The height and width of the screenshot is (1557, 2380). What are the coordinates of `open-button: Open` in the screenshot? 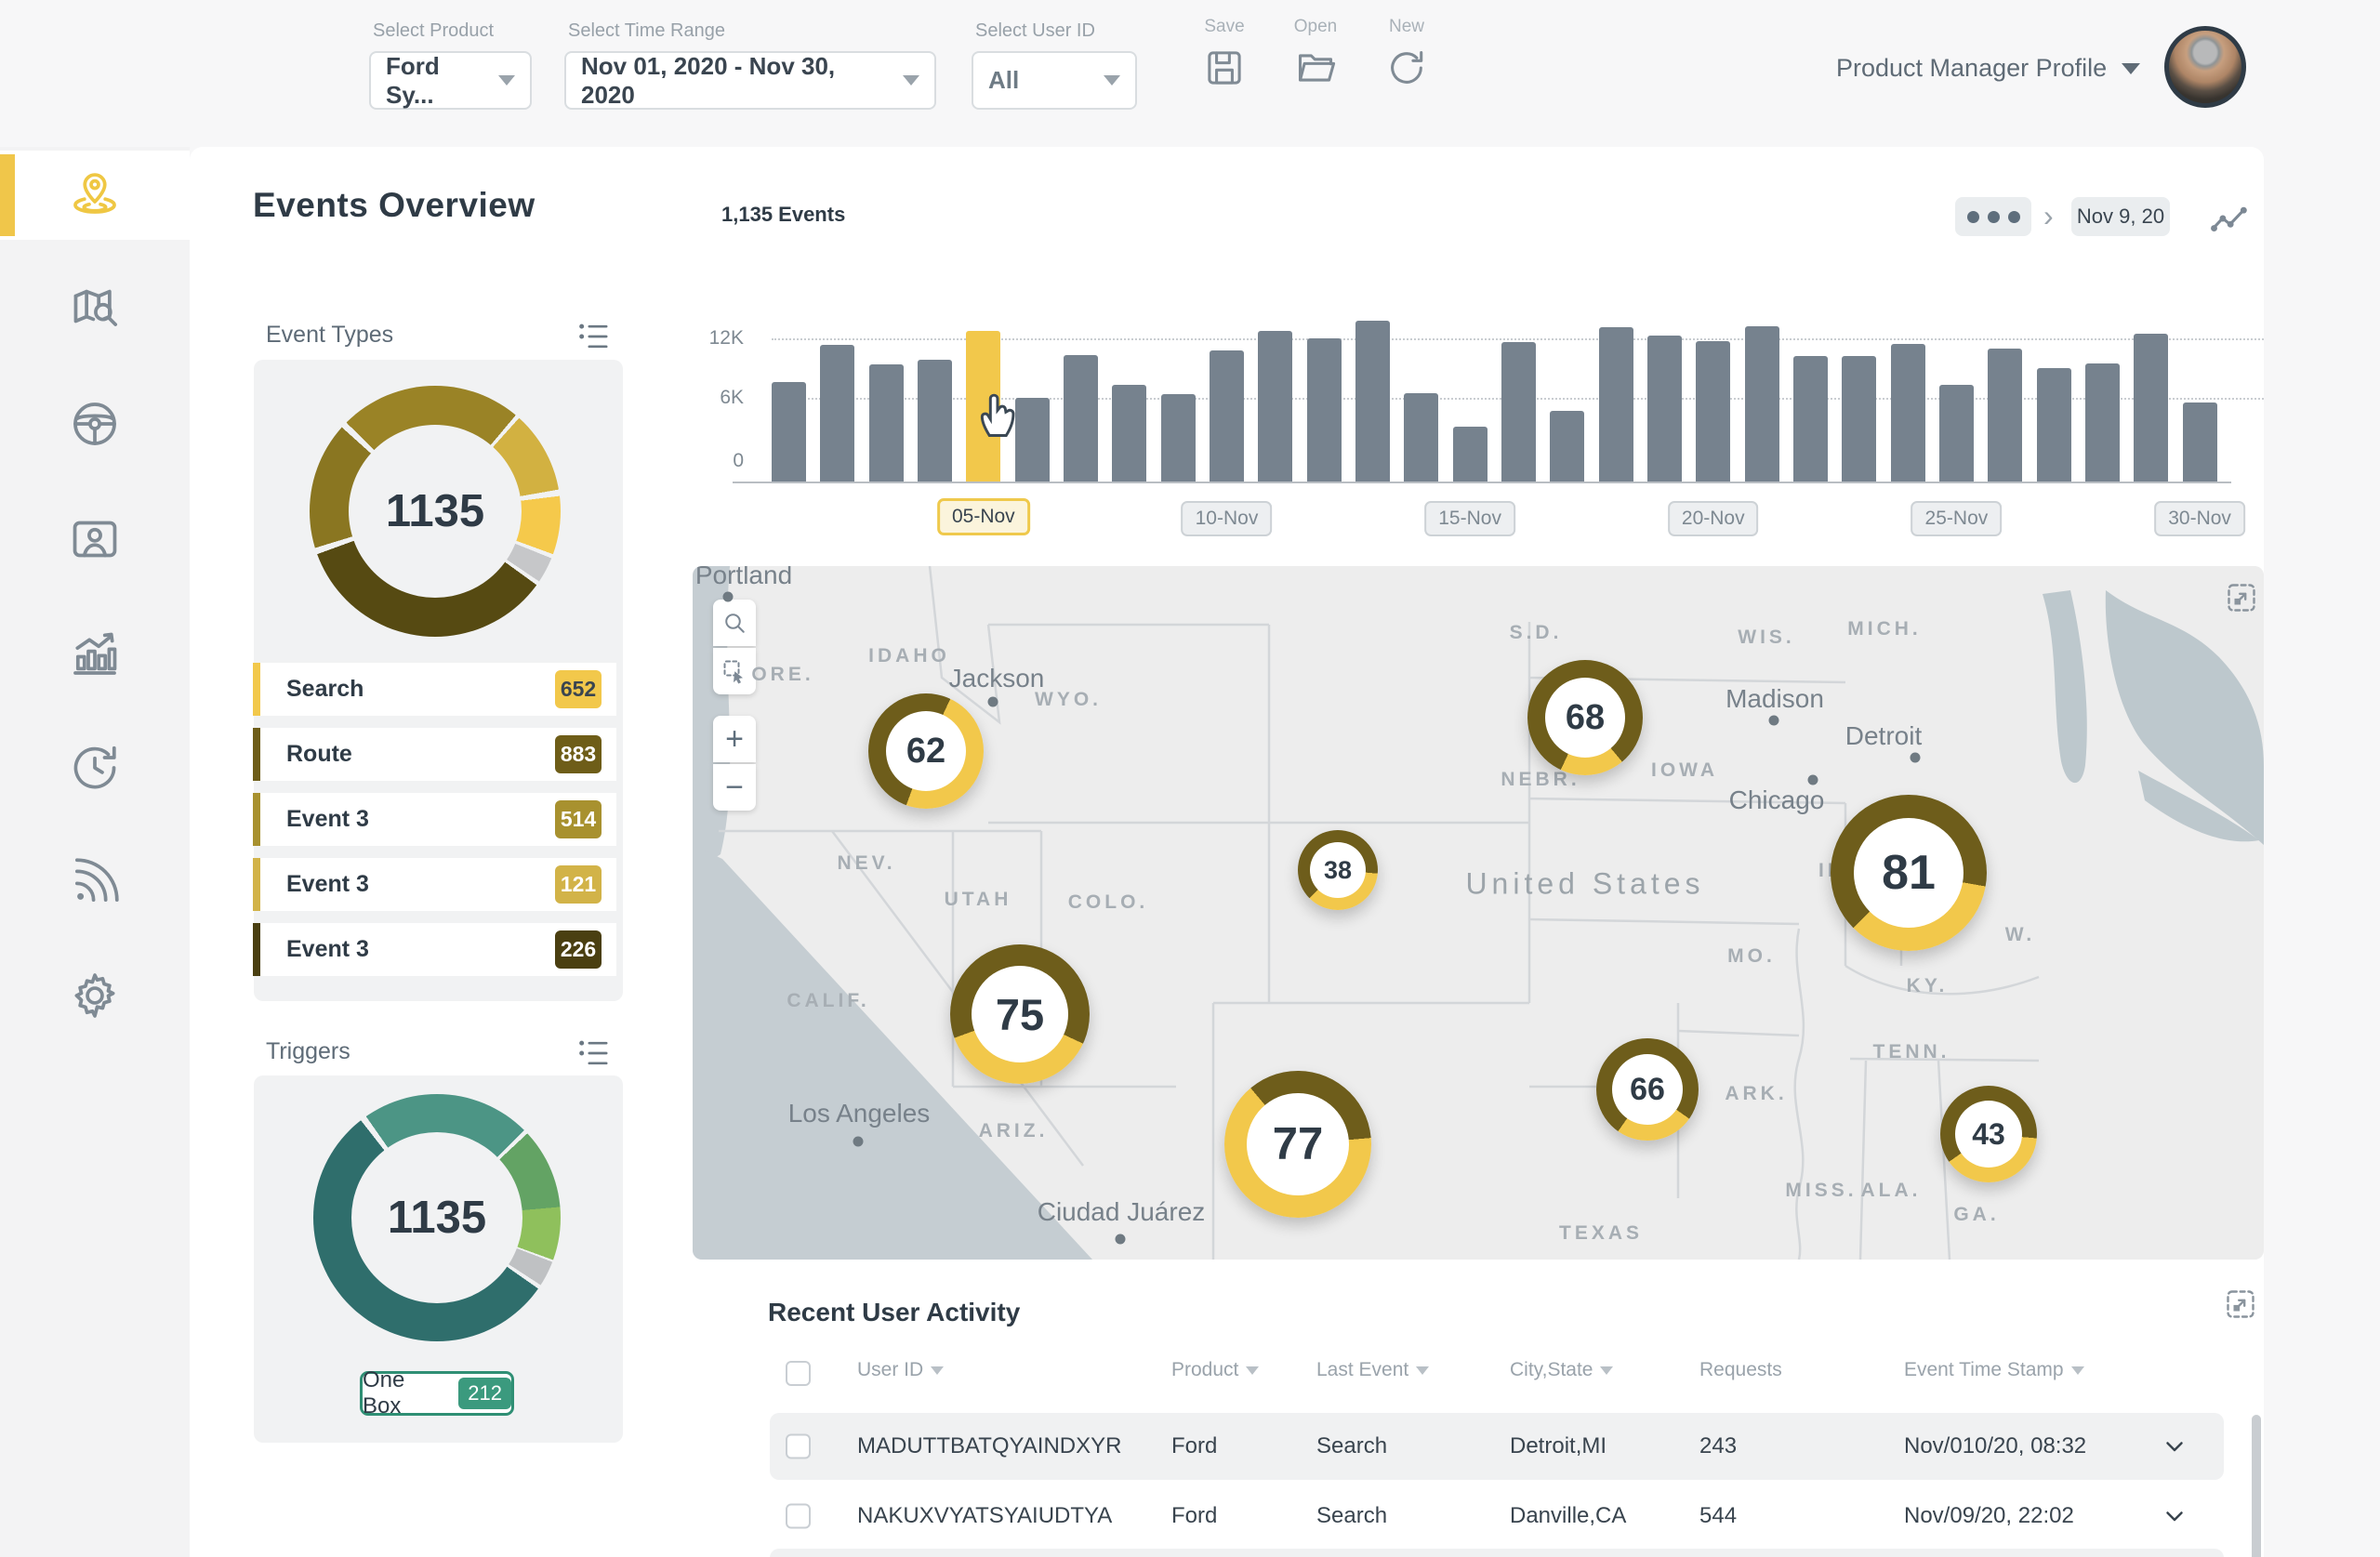 It's located at (1315, 56).